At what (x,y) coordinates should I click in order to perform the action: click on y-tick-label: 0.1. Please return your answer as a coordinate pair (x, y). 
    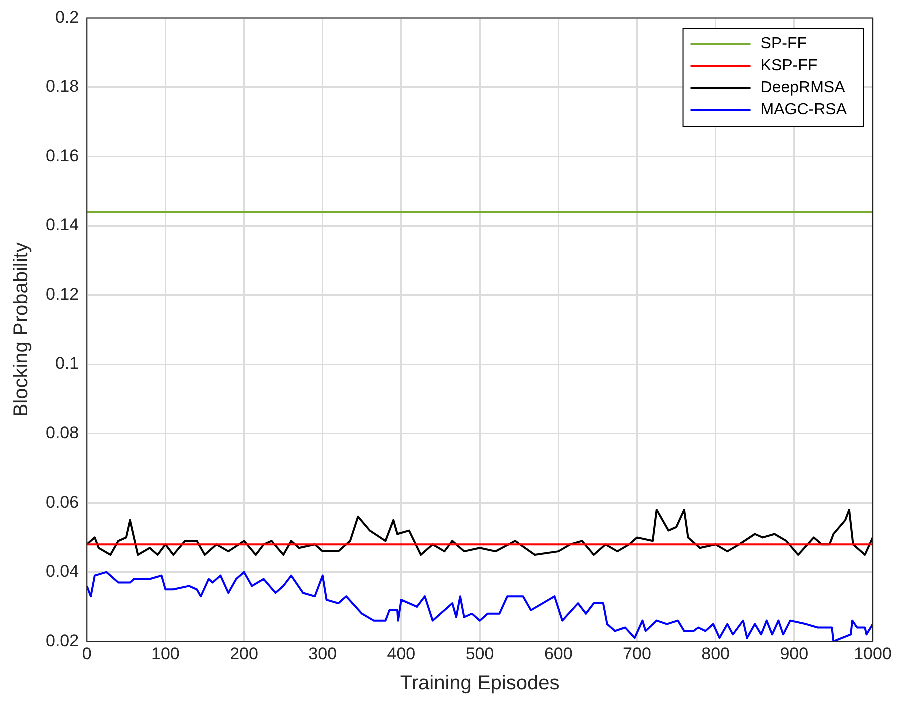
    Looking at the image, I should click on (67, 364).